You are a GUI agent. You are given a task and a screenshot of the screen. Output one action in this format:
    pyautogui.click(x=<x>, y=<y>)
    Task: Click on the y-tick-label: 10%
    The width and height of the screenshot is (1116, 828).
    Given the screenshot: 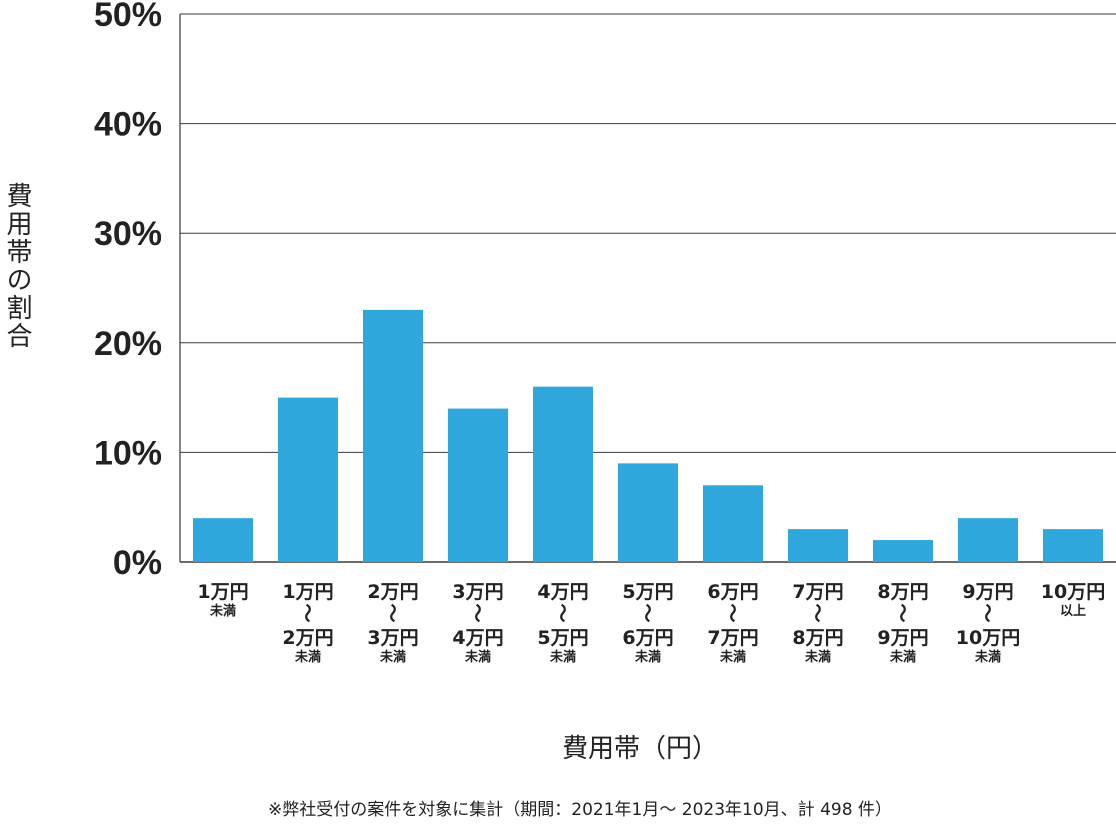 What is the action you would take?
    pyautogui.click(x=128, y=453)
    